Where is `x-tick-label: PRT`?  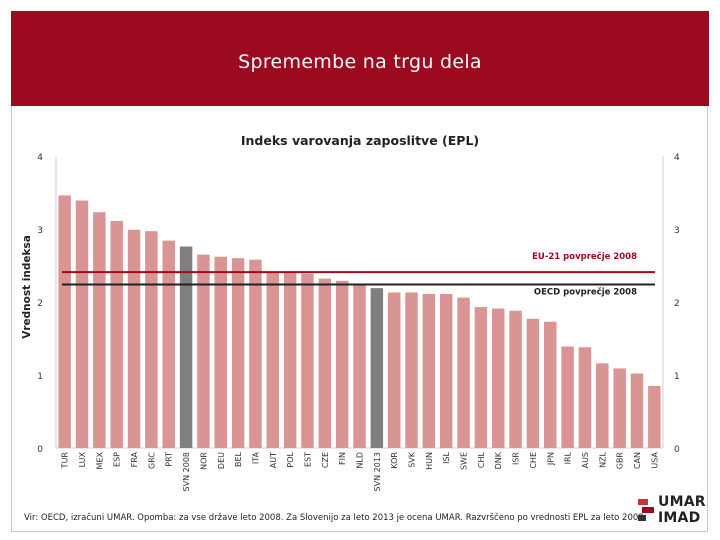
x-tick-label: PRT is located at coordinates (169, 459).